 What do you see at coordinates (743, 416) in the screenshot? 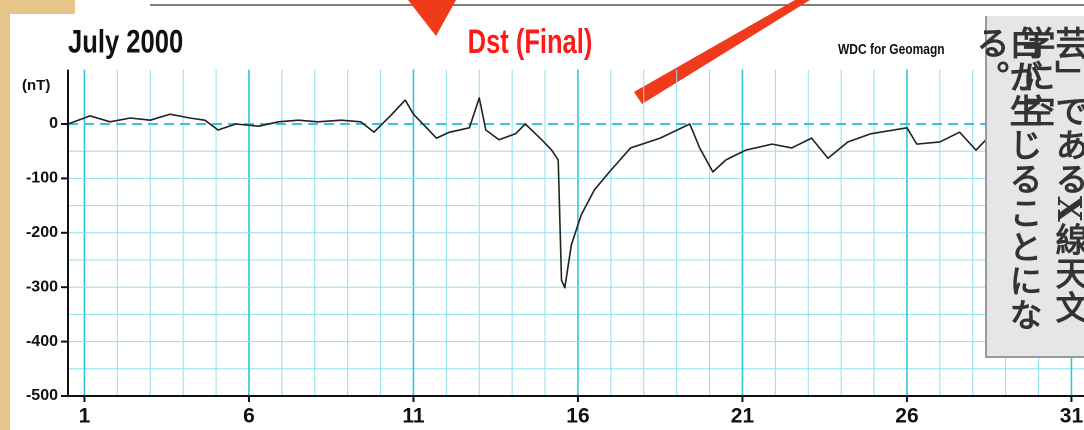
I see `x-tick-label: 21` at bounding box center [743, 416].